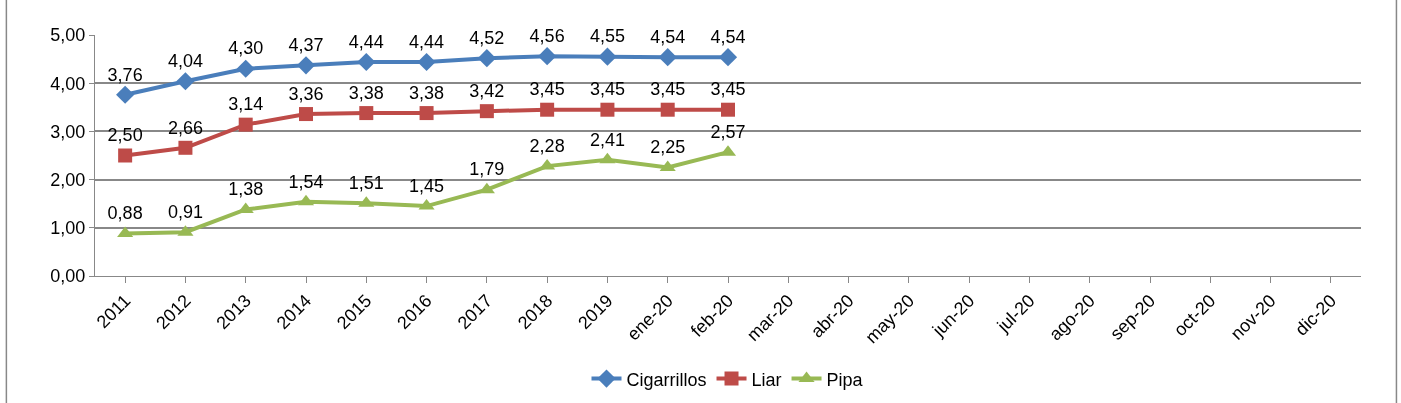 The width and height of the screenshot is (1401, 403). What do you see at coordinates (728, 131) in the screenshot?
I see `data-label: 2,57` at bounding box center [728, 131].